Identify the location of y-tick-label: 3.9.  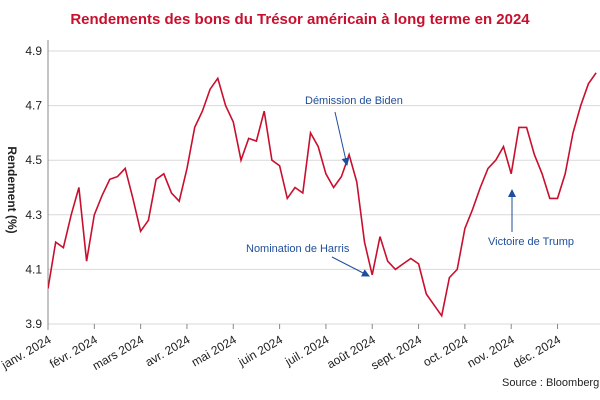
(33, 324).